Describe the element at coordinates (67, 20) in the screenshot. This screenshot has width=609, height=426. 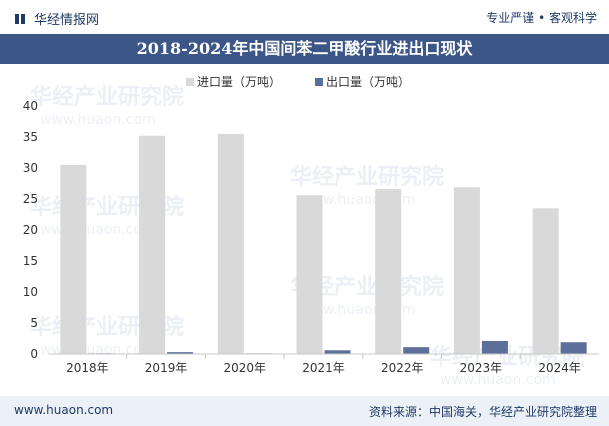
I see `brand-name: 华经情报网` at that location.